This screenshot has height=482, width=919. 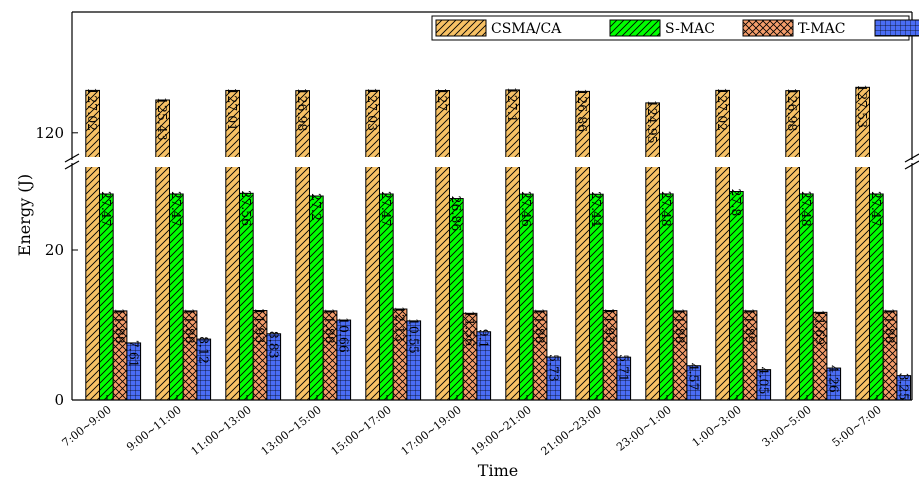 I want to click on x-tick-label: 17:00~19:00, so click(x=431, y=430).